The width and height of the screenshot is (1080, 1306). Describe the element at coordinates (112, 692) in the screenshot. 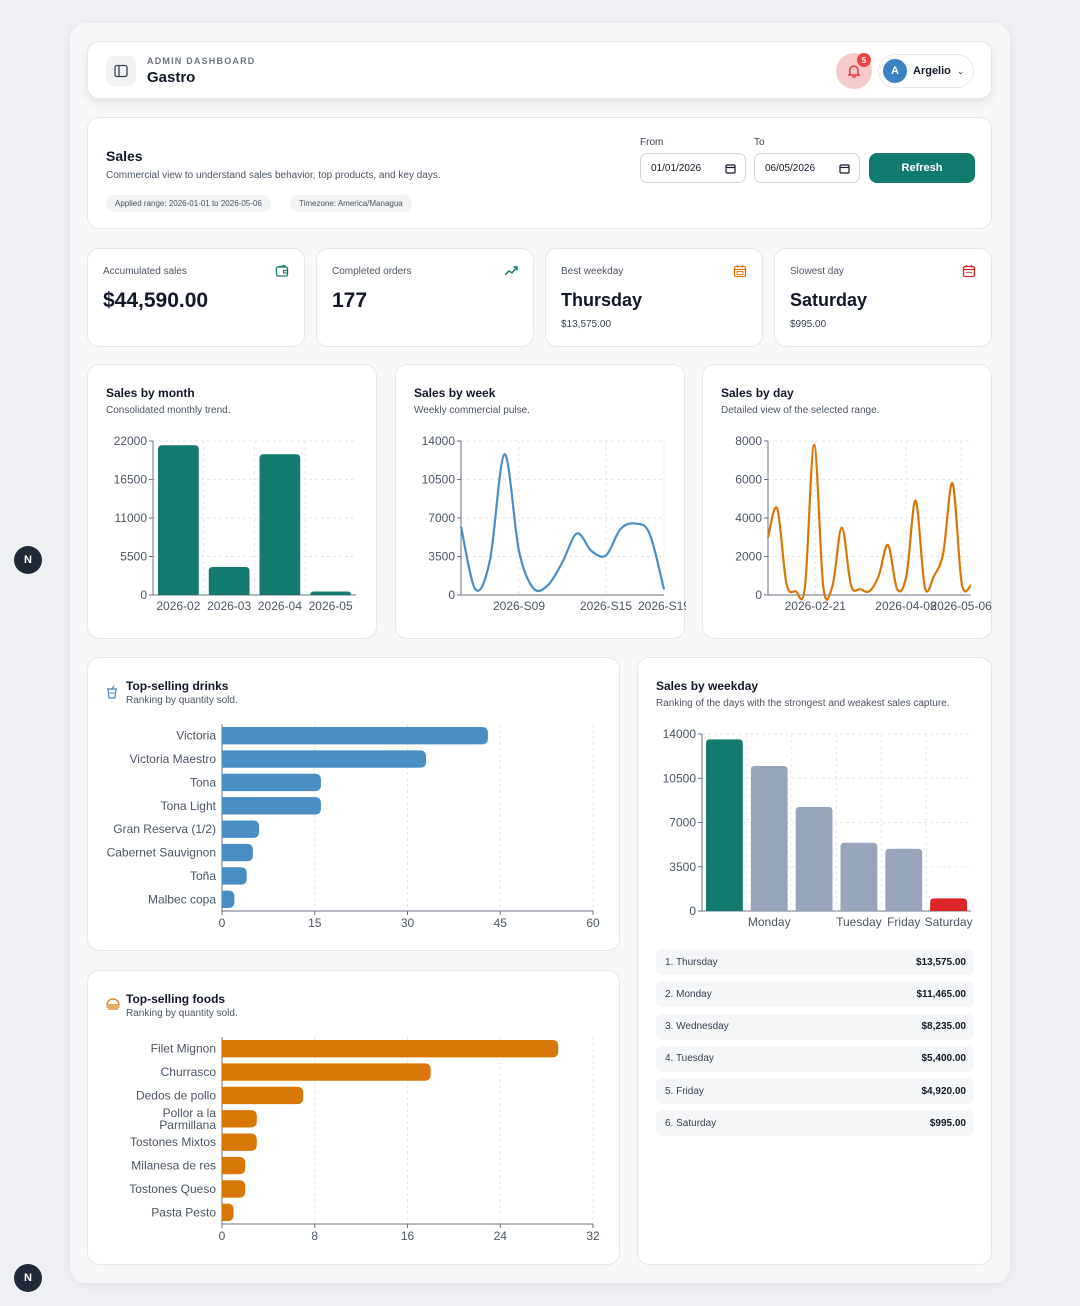

I see `cup-icon` at that location.